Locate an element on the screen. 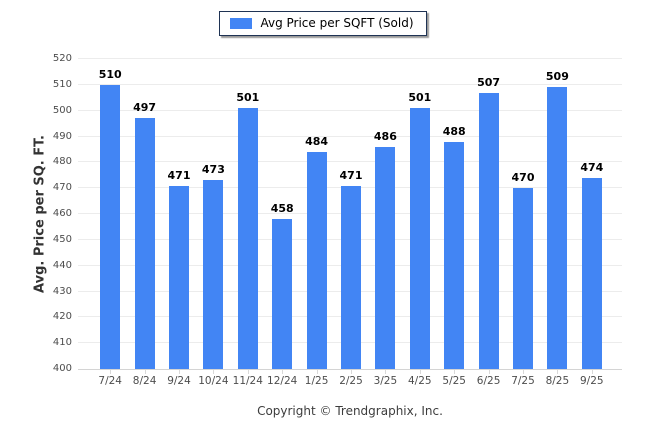 This screenshot has width=646, height=434. y-tick-label: 450 is located at coordinates (62, 239).